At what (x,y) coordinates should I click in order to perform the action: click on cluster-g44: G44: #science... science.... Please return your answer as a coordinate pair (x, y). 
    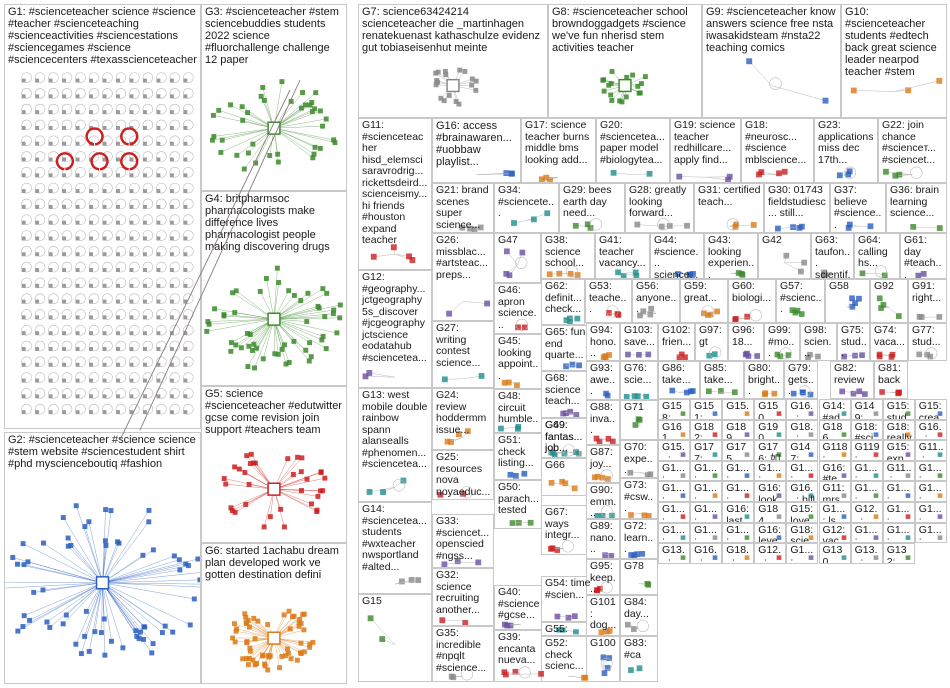
    Looking at the image, I should click on (677, 256).